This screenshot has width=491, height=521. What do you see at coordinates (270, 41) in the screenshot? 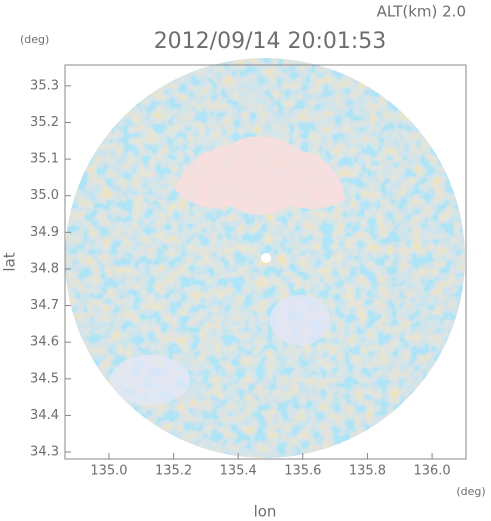
I see `chart-title: 2012/09/14 20:01:53` at bounding box center [270, 41].